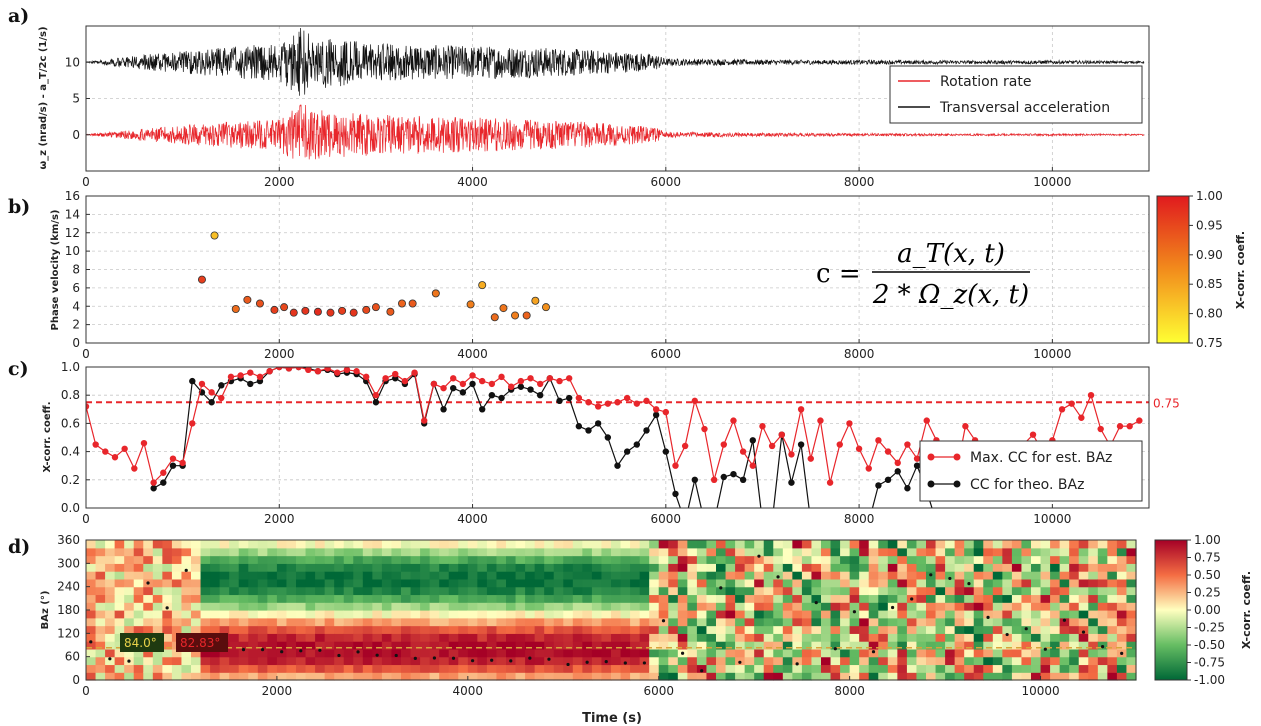 The height and width of the screenshot is (726, 1261). Describe the element at coordinates (1201, 269) in the screenshot. I see `colorbar-b: 1.000.950.900.850.800.75 X-corr. coeff.` at that location.